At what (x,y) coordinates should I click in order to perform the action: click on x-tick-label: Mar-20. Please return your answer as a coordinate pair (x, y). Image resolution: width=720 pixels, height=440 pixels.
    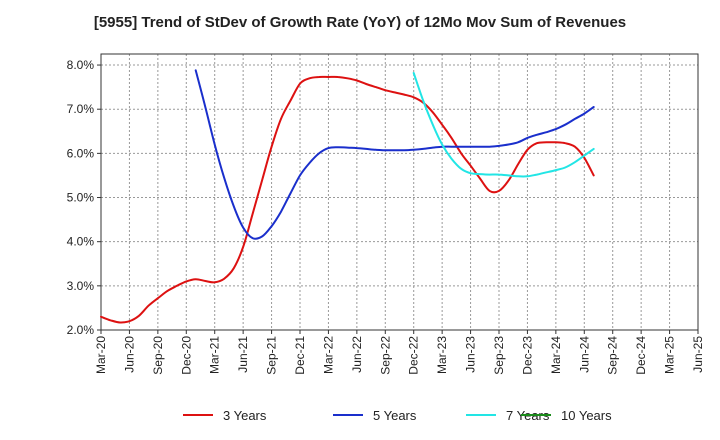
    Looking at the image, I should click on (101, 355).